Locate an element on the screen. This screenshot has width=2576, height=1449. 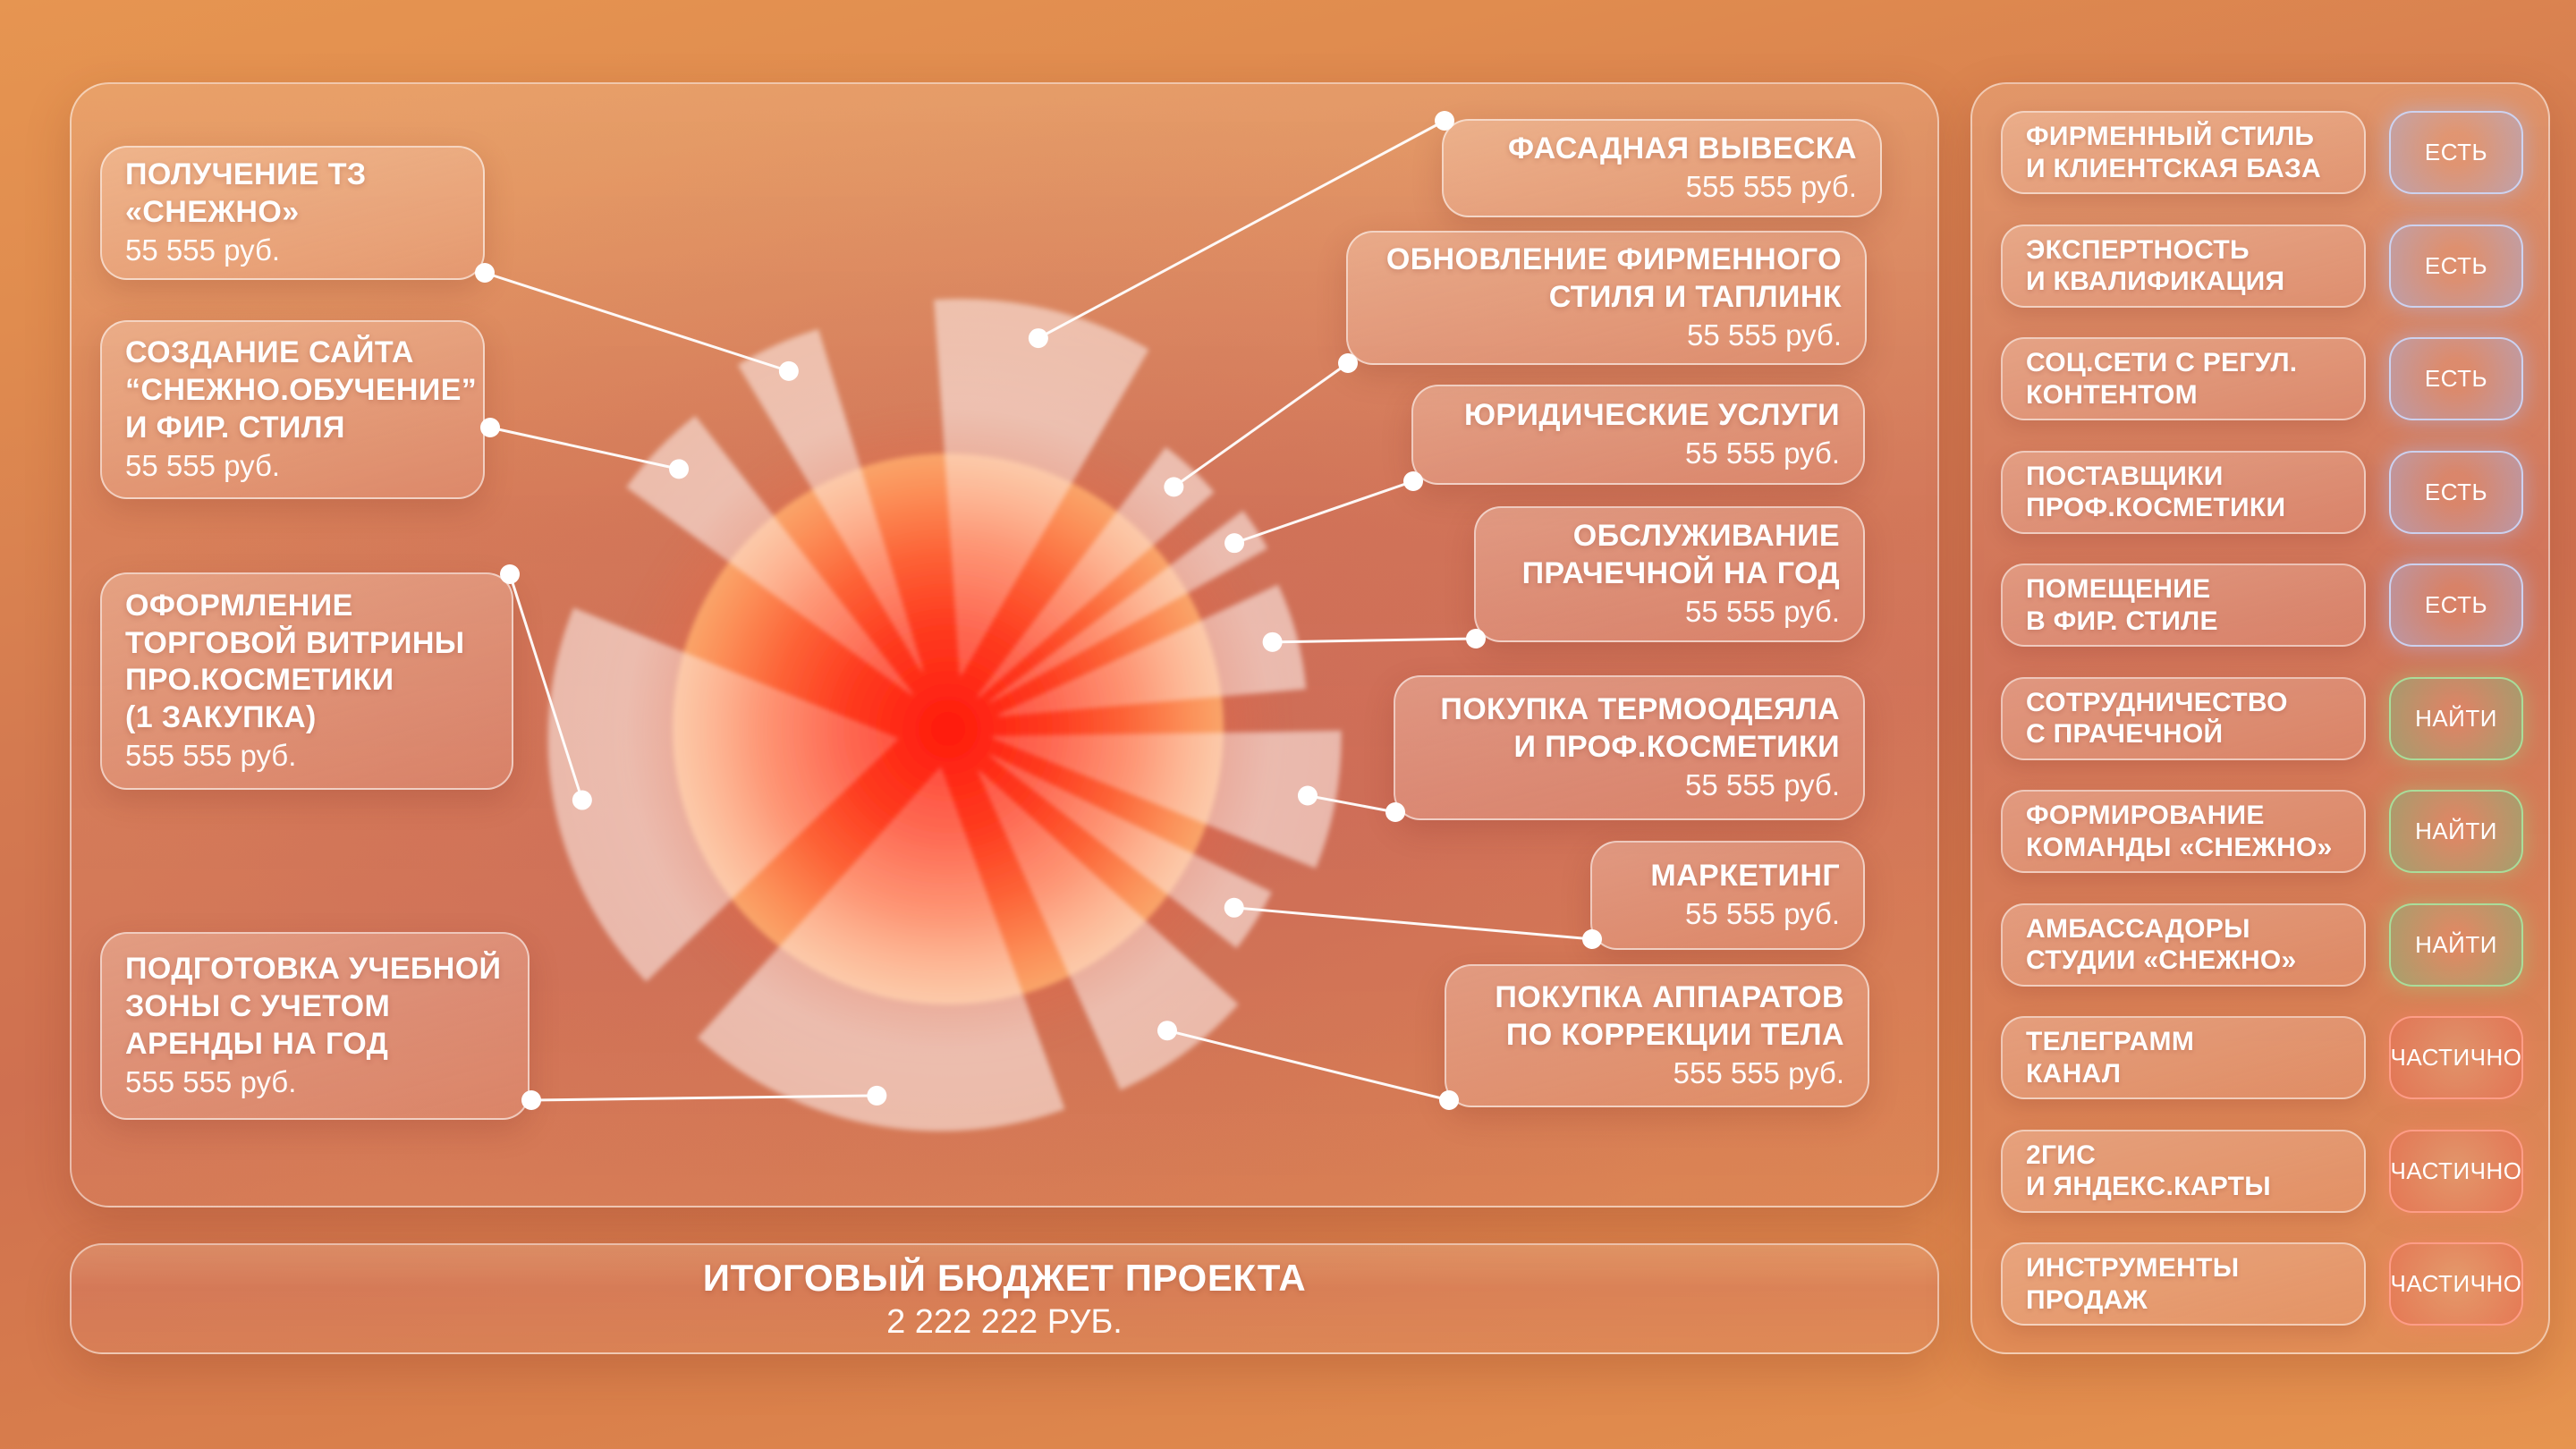
resource-row: СОЦ.СЕТИ С РЕГУЛ. КОНТЕНТОМ ЕСТЬ is located at coordinates (2262, 378).